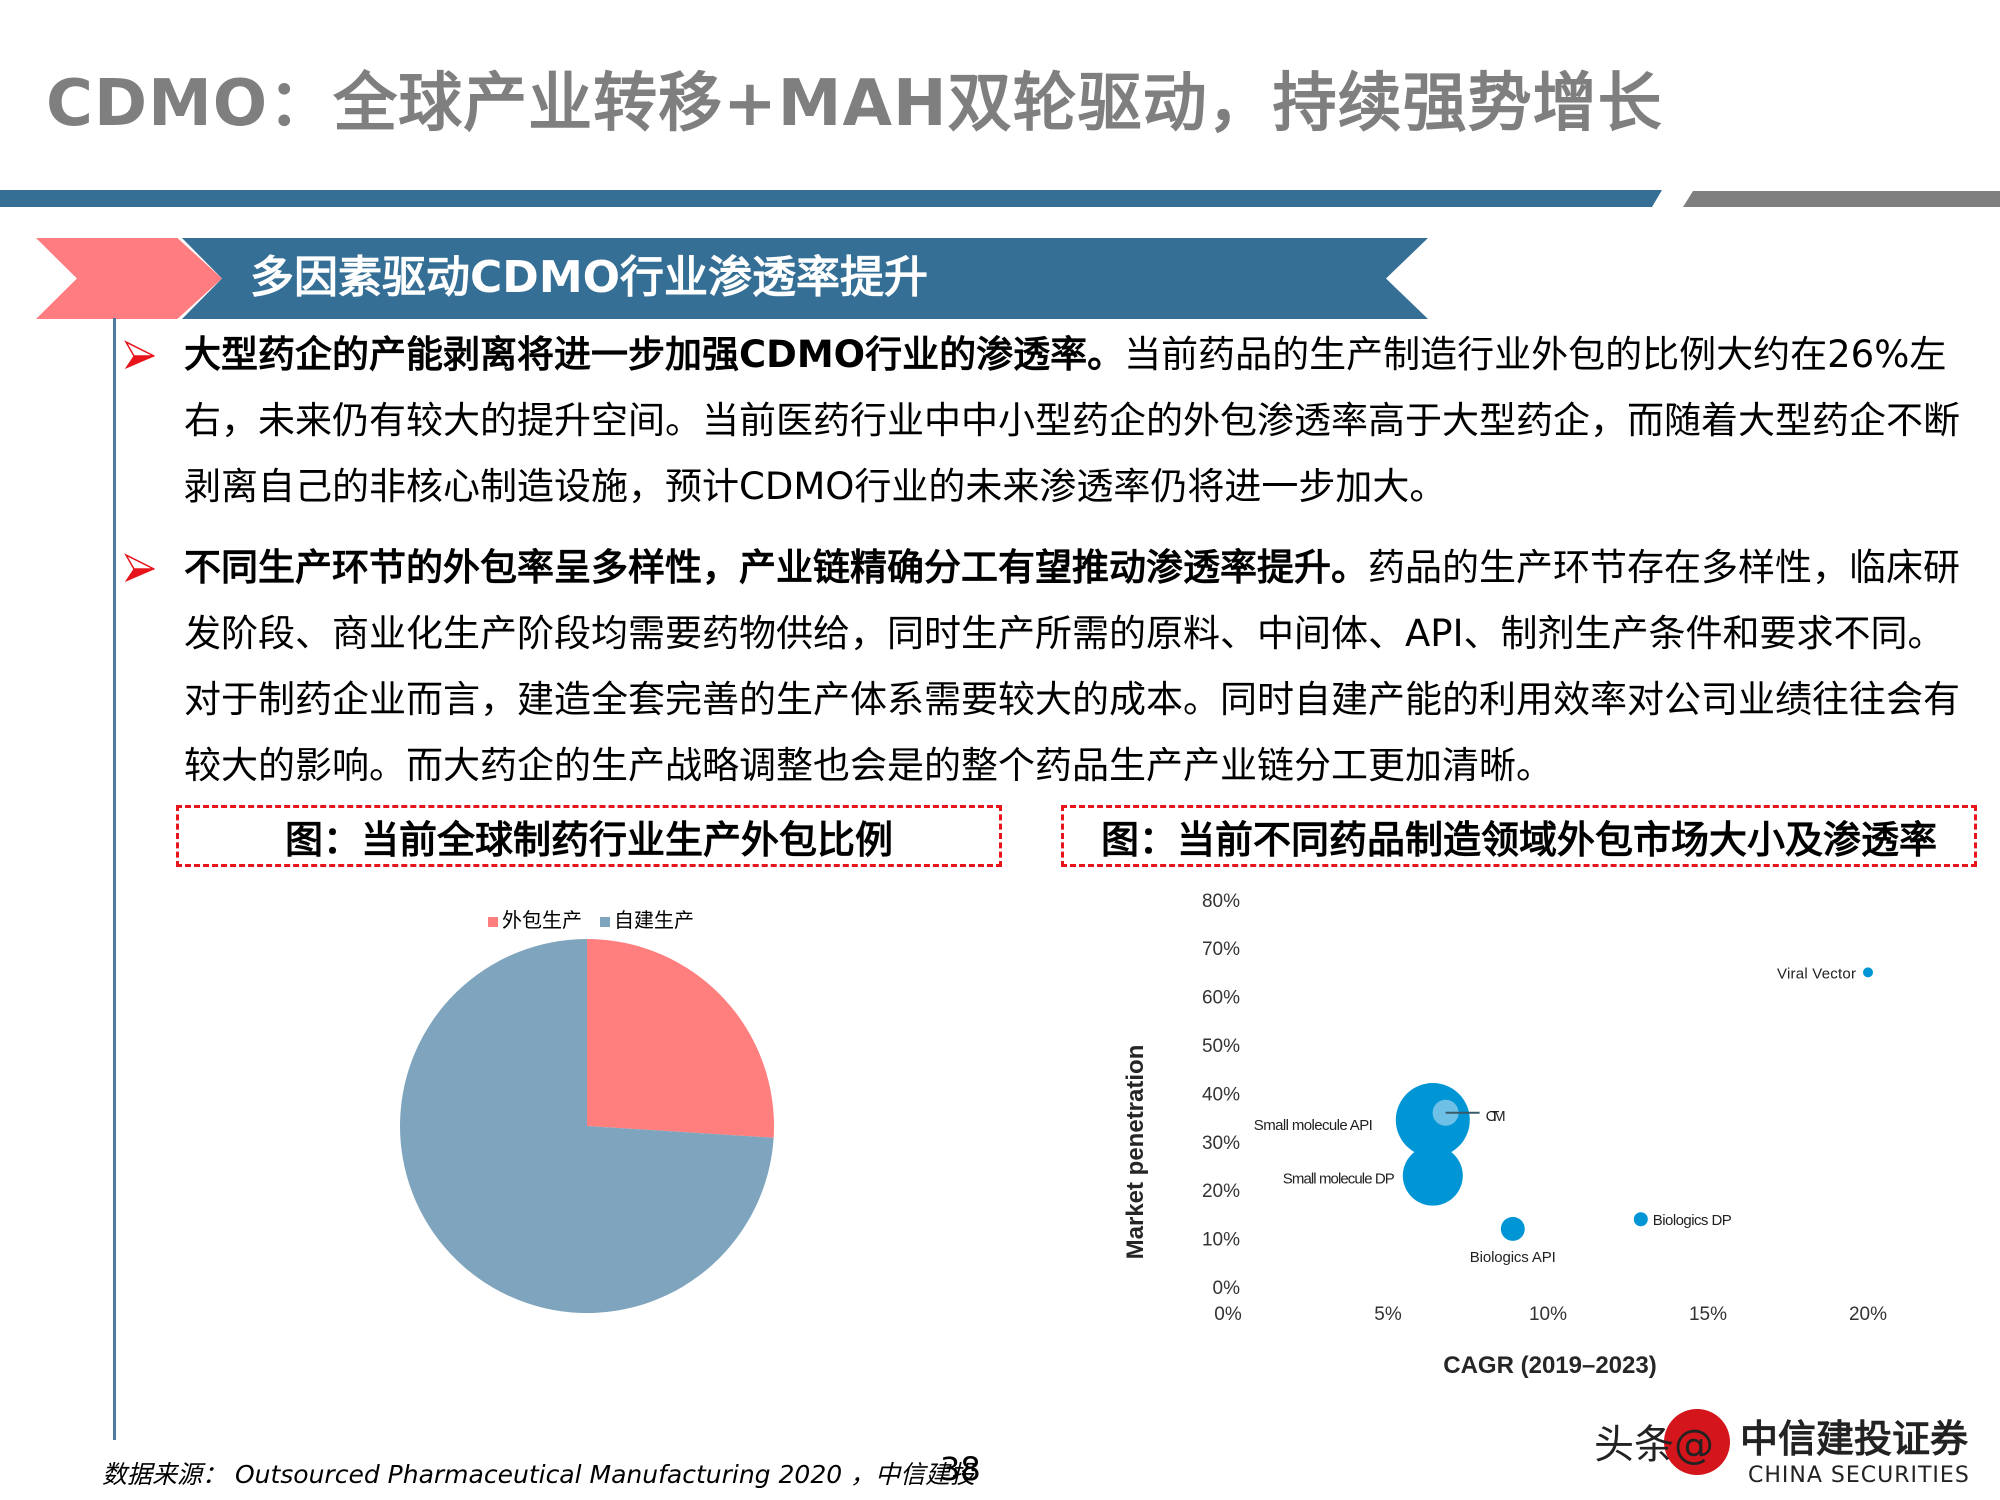  I want to click on watermark-logo: 头条@ 中信建投证券 CHINA SECURITIES, so click(1782, 1448).